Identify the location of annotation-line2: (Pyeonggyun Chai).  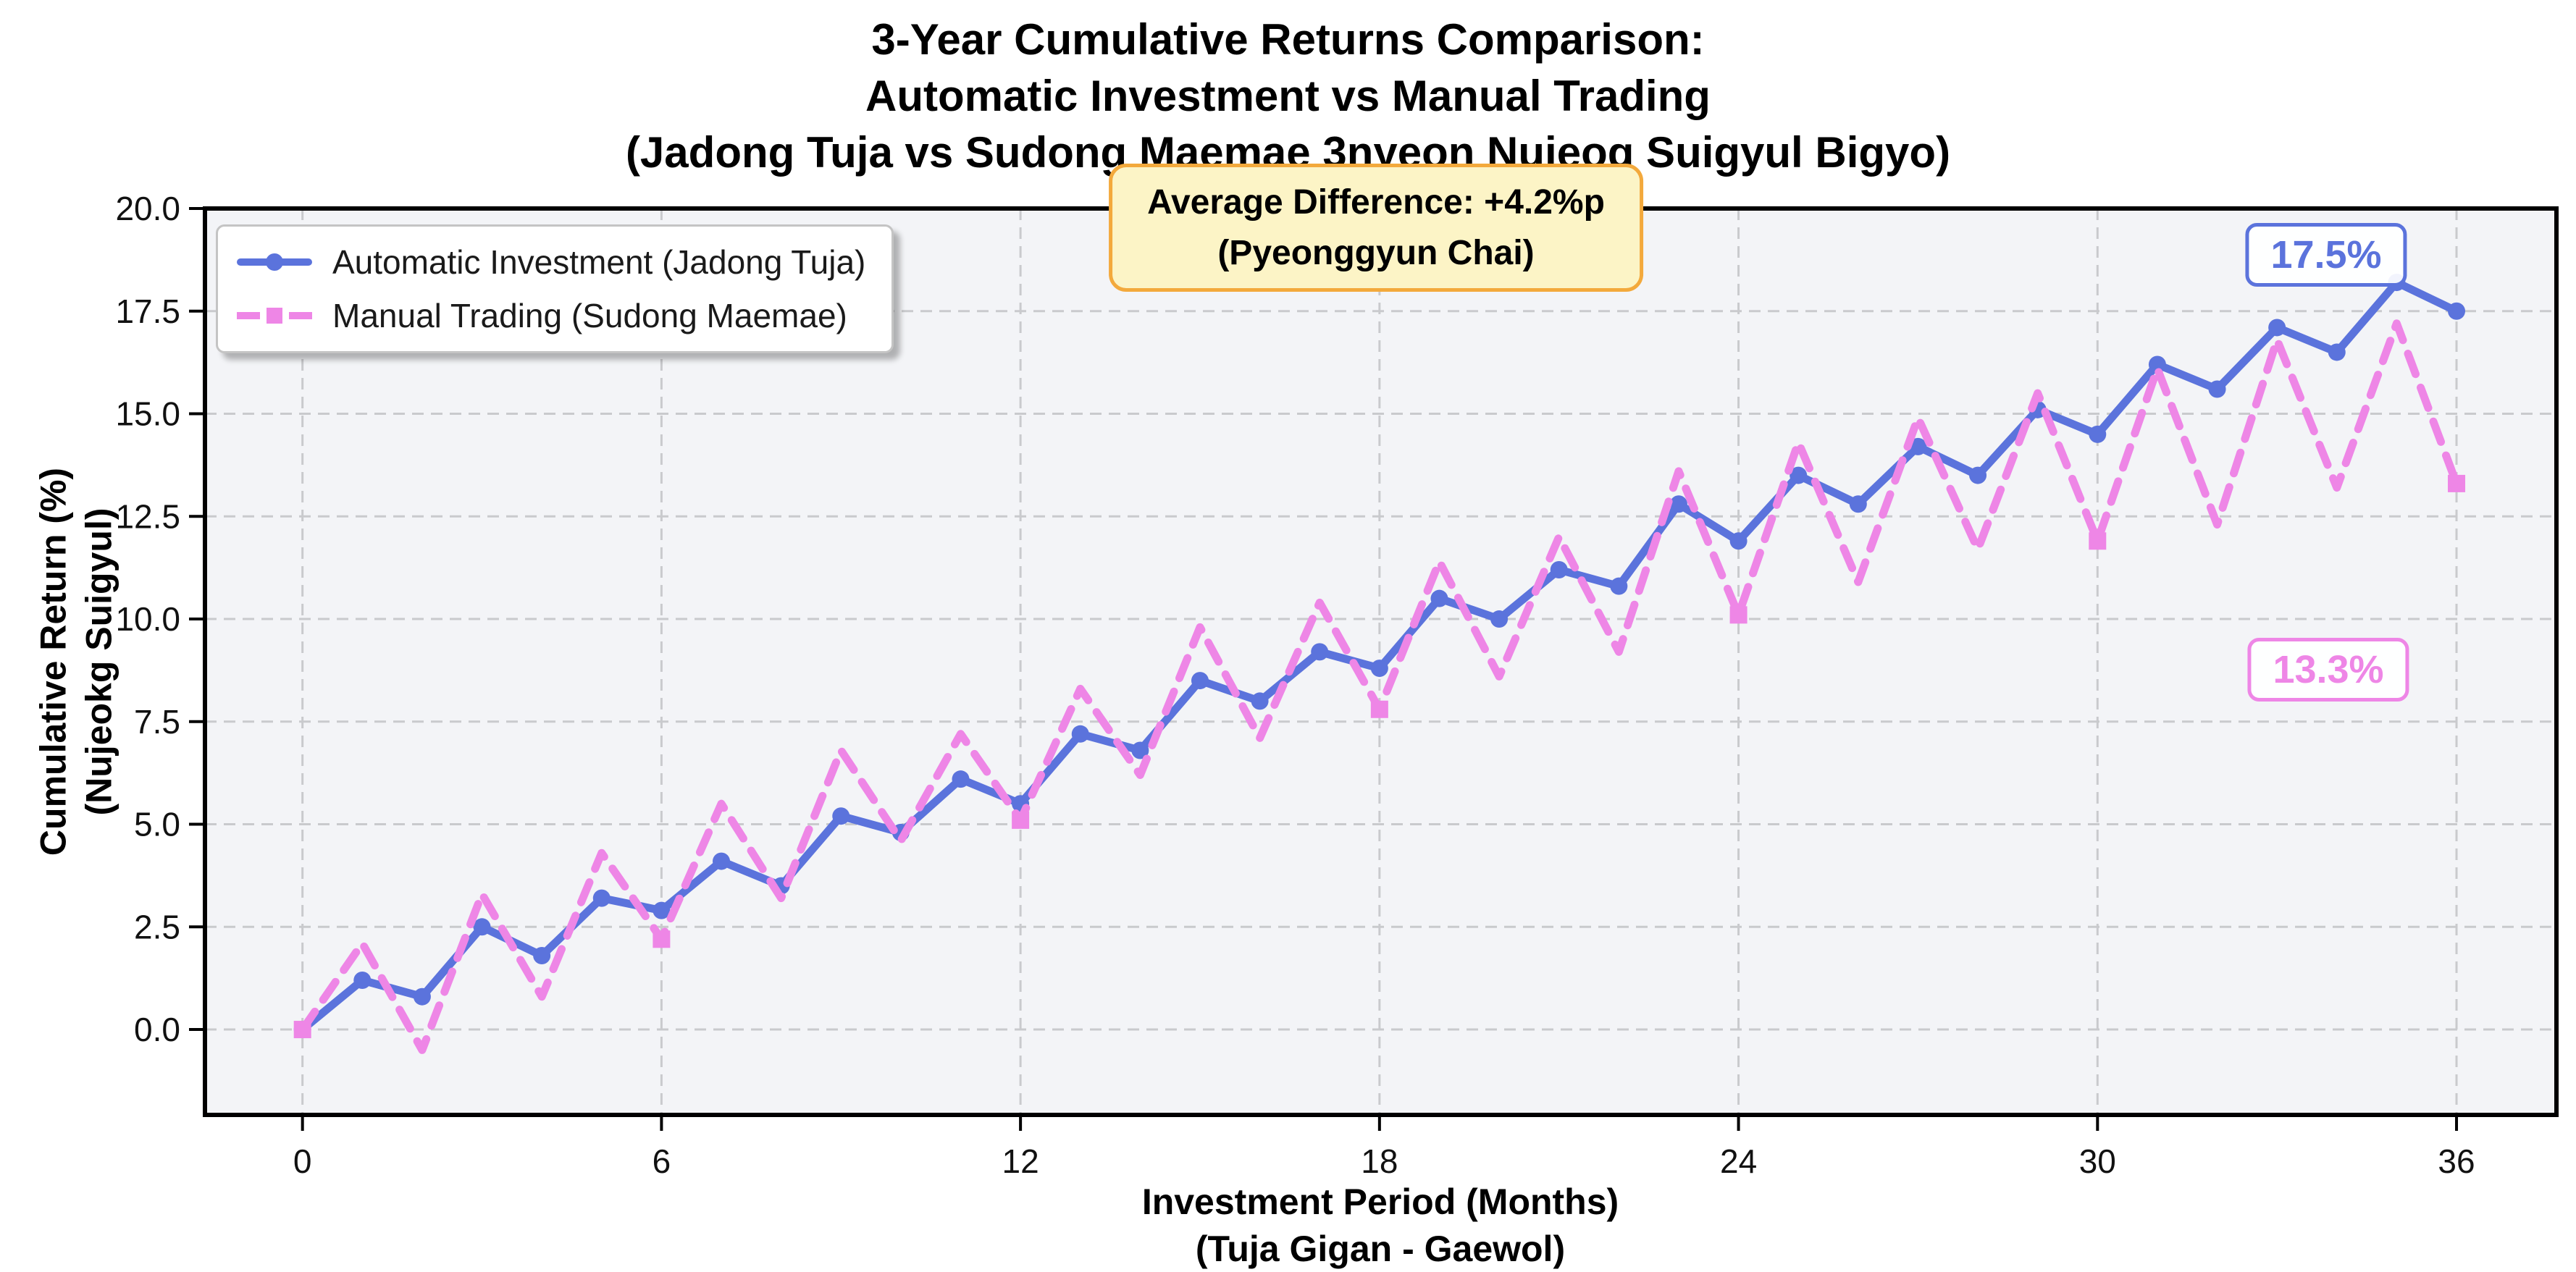
(1376, 253).